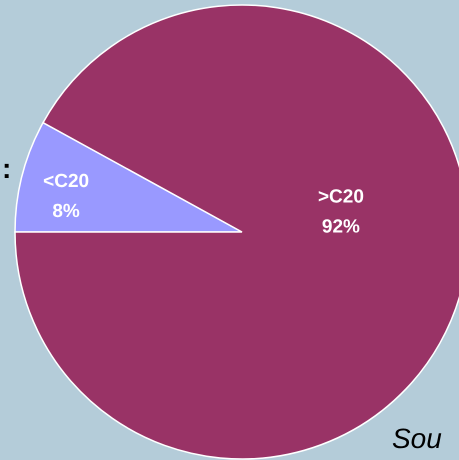 The image size is (459, 460). I want to click on data-label: 8%, so click(66, 211).